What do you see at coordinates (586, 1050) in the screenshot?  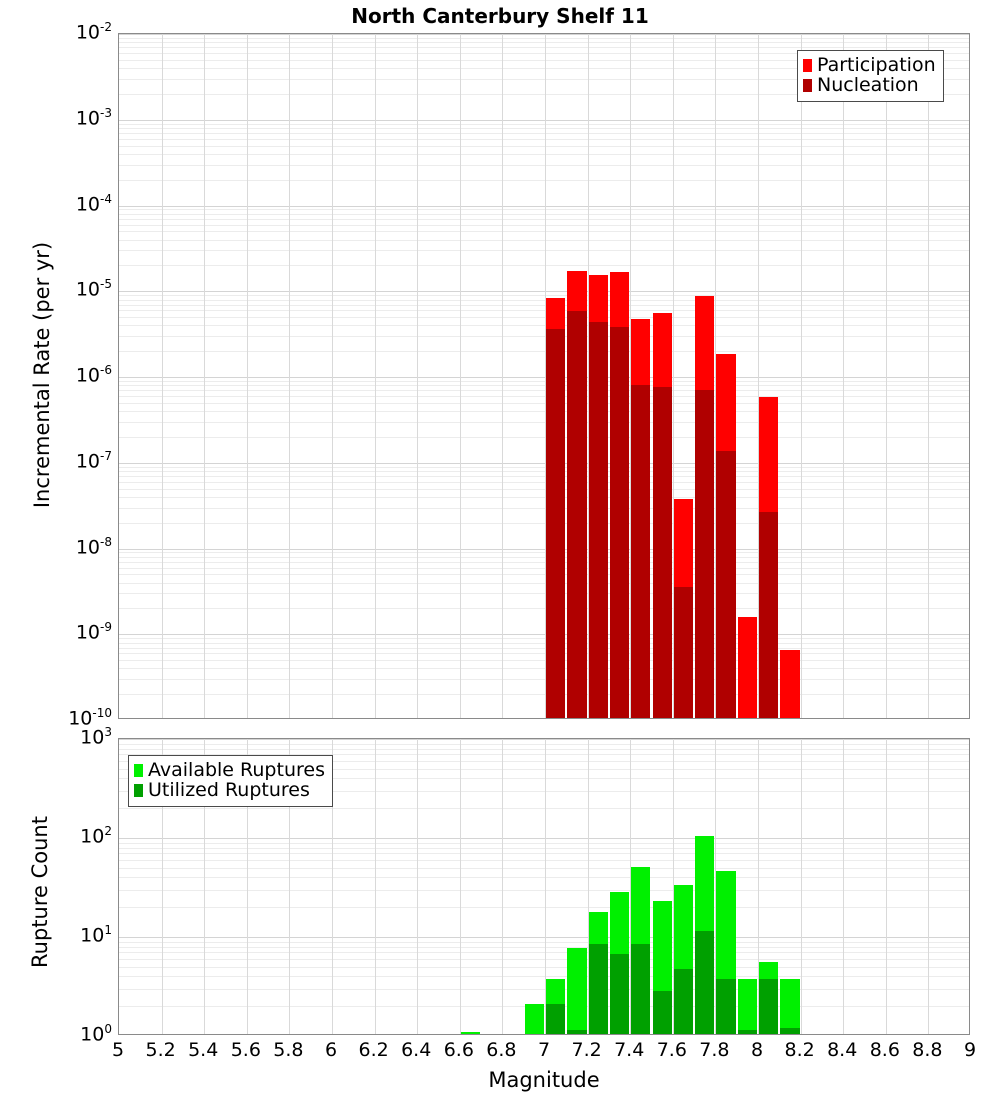 I see `x-tick-label: 7.2` at bounding box center [586, 1050].